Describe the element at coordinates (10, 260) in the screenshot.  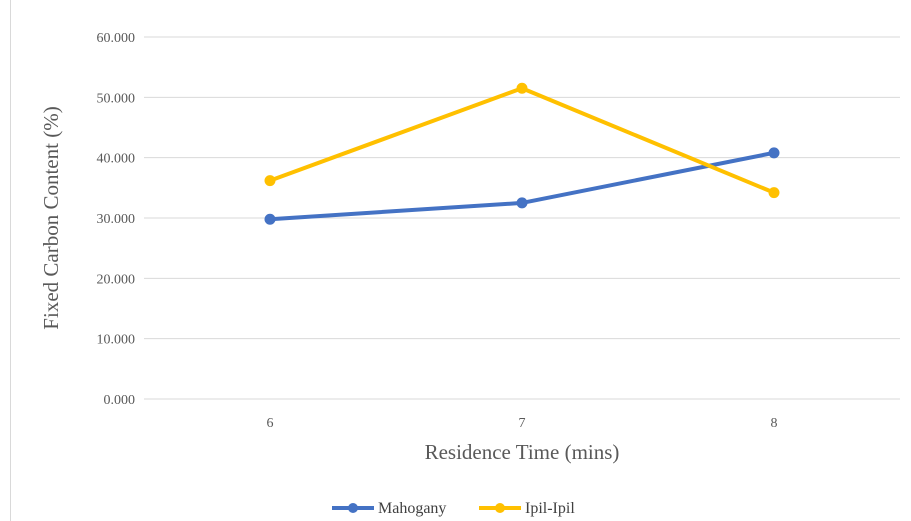
I see `chart-left-border` at that location.